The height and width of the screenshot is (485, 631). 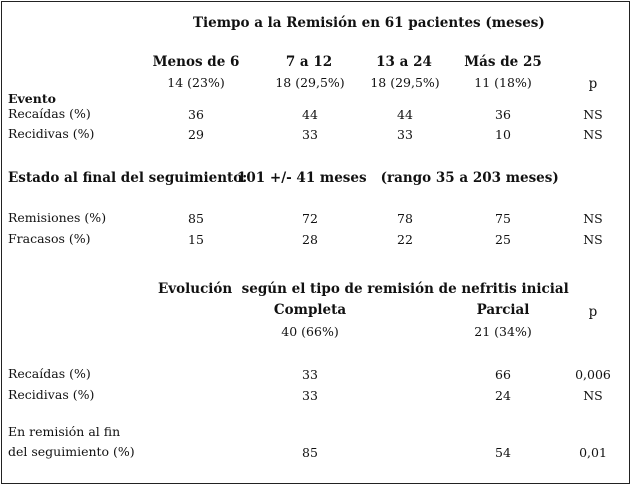 I want to click on cell: 75, so click(x=503, y=218).